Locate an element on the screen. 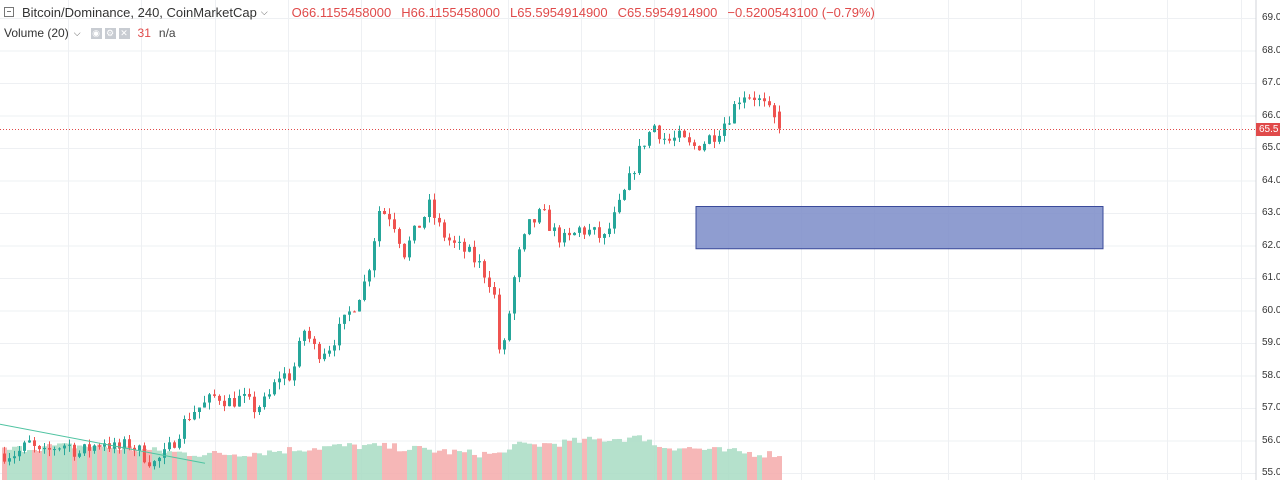 The image size is (1280, 480). demand-zone-rectangle is located at coordinates (899, 228).